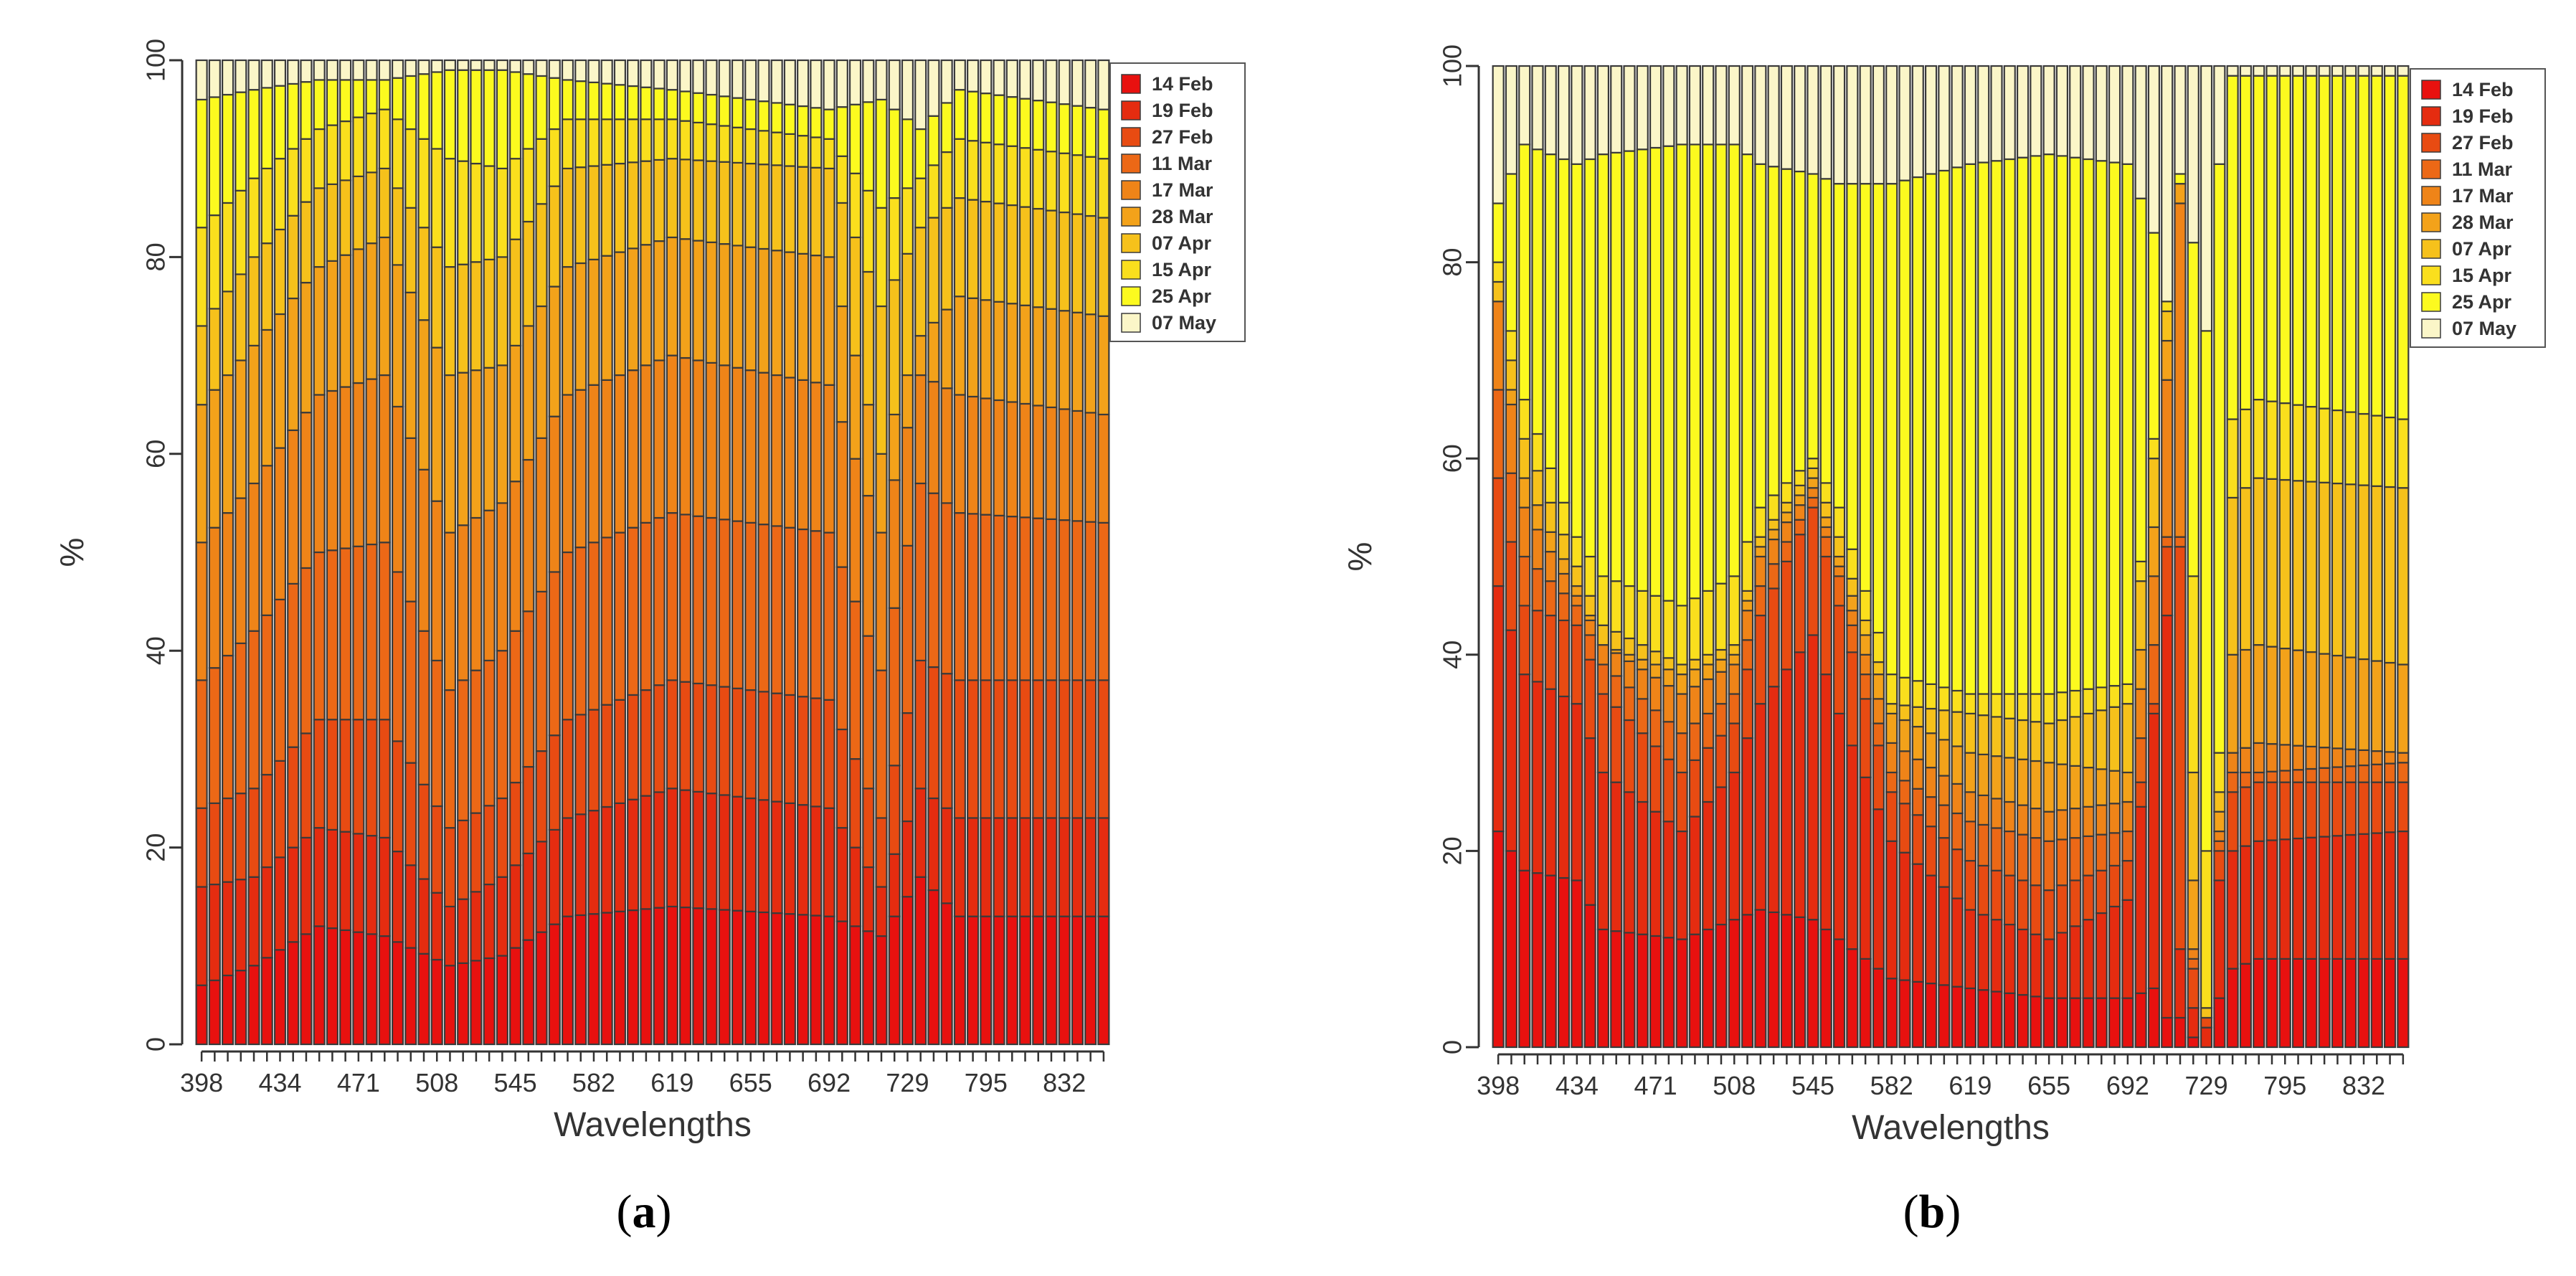 This screenshot has height=1276, width=2576. I want to click on legend-label: 28 Mar, so click(2483, 222).